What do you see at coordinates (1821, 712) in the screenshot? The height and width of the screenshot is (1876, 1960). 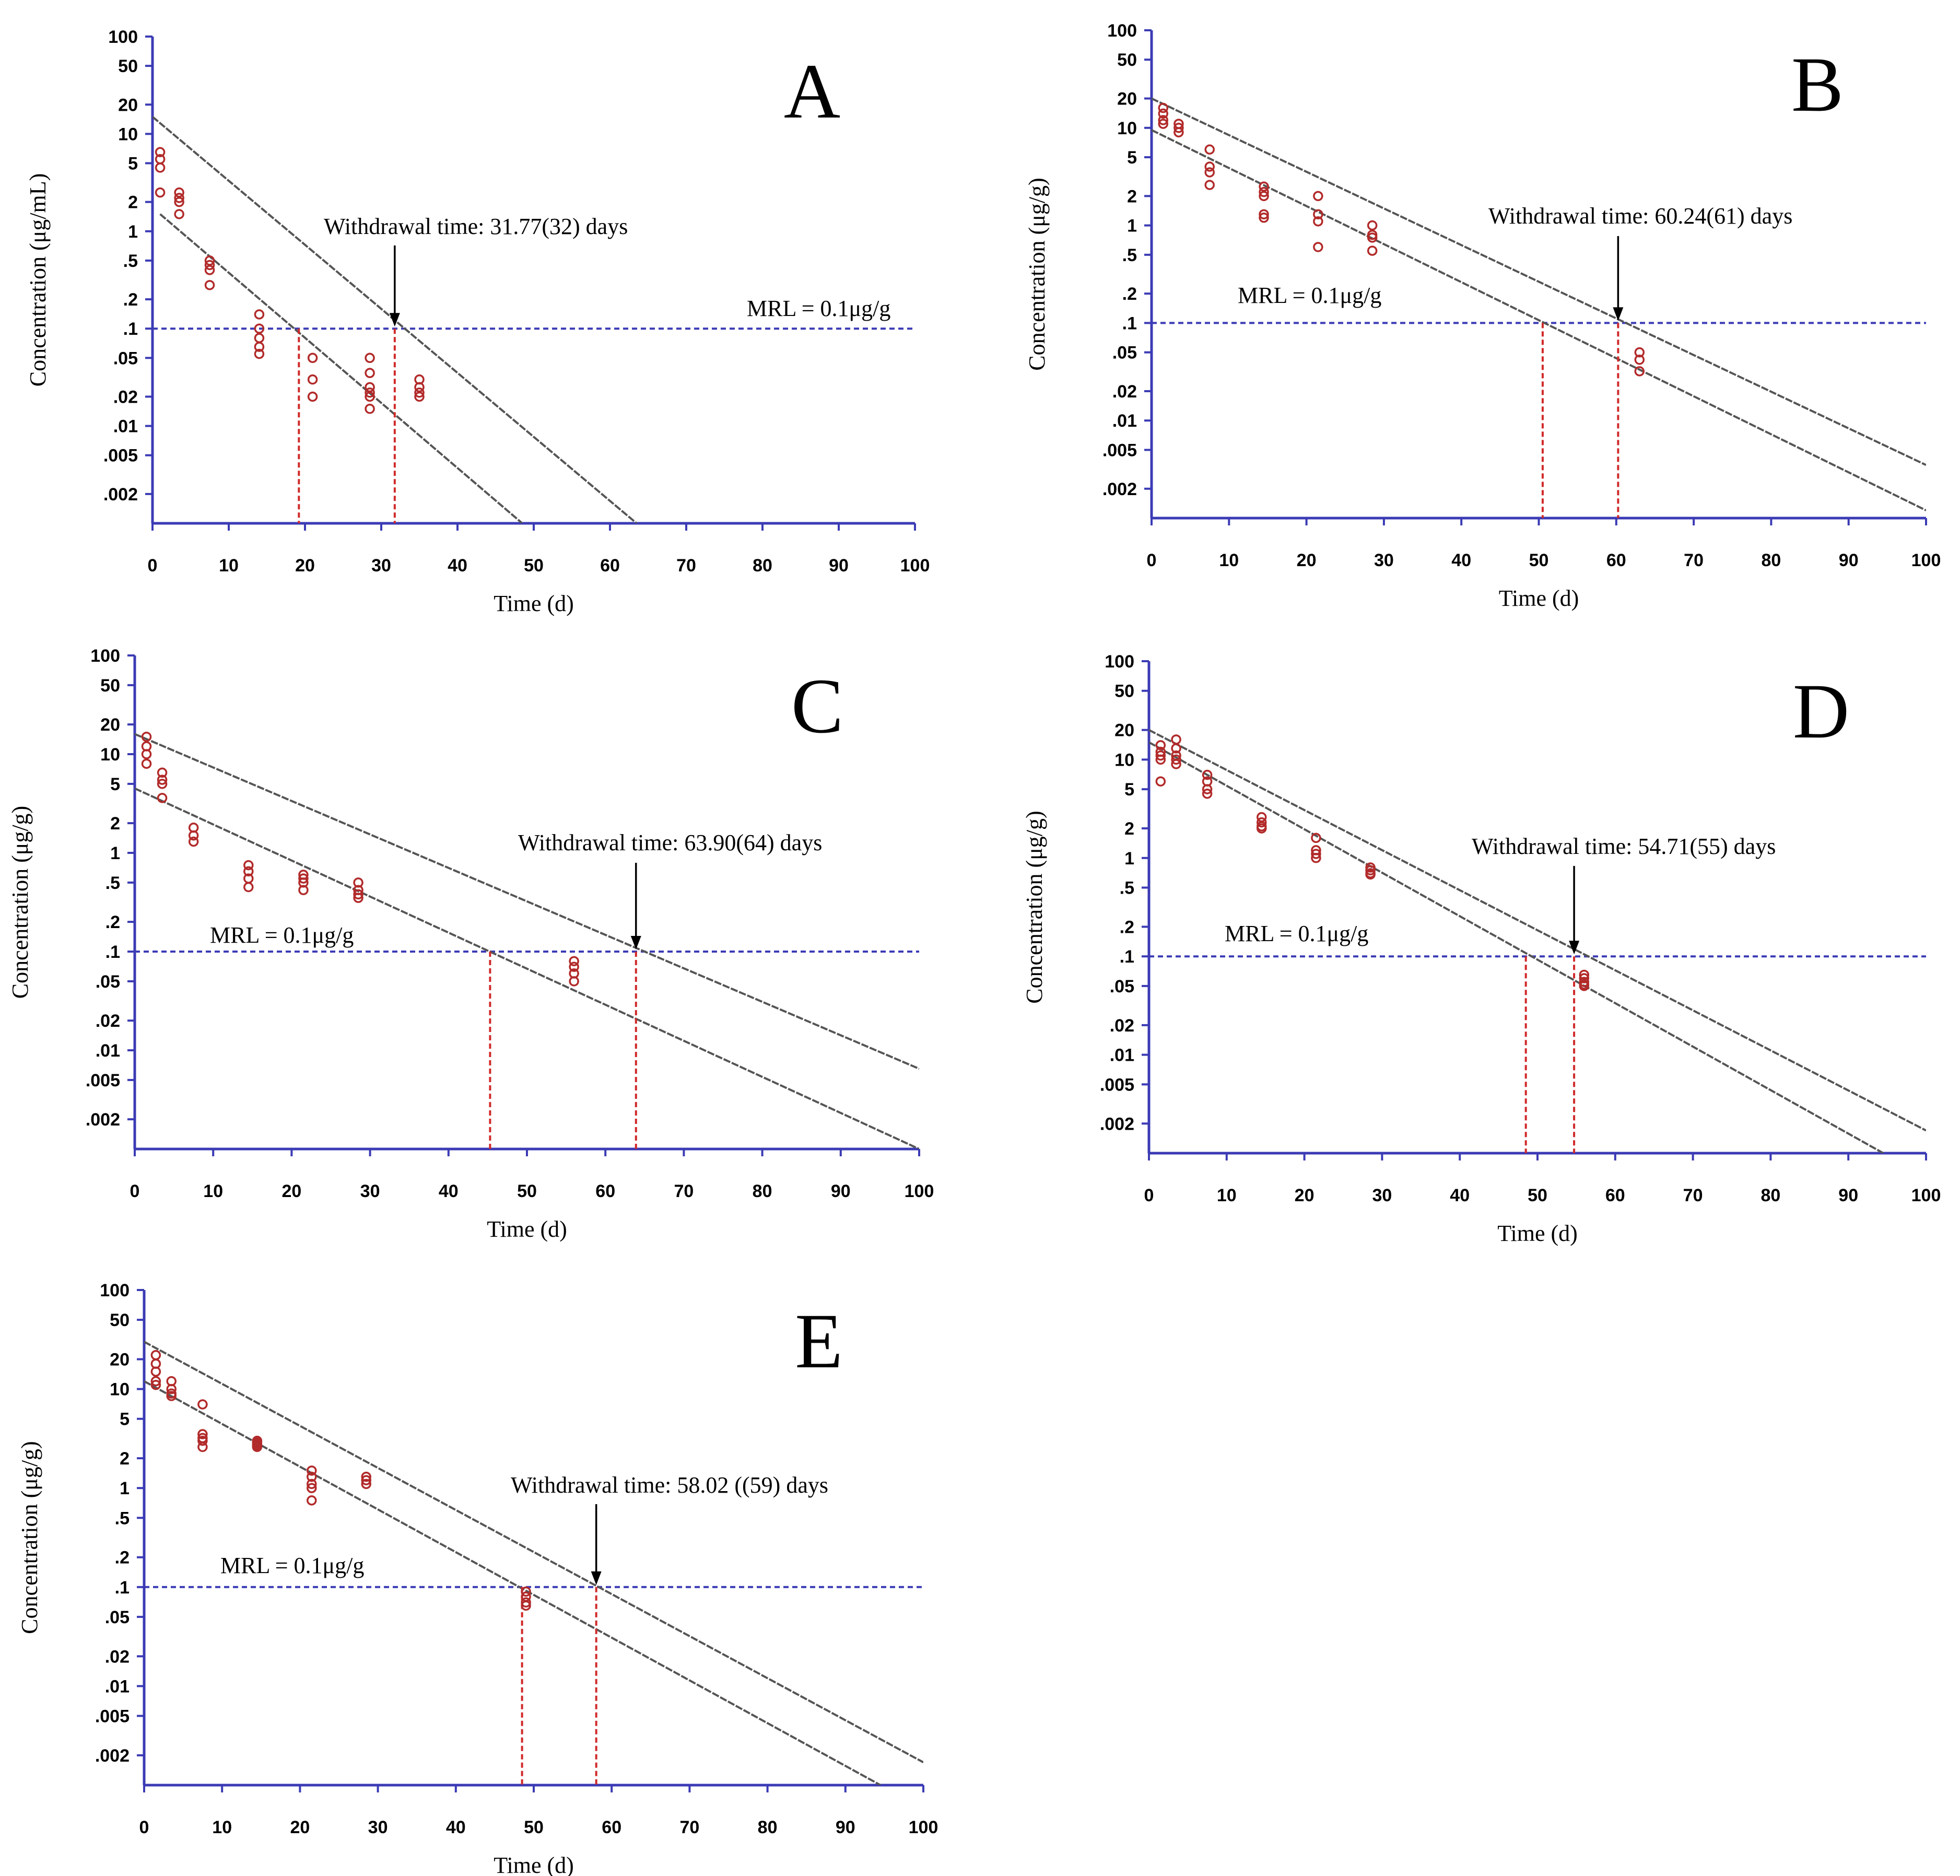 I see `panel-letter: D` at bounding box center [1821, 712].